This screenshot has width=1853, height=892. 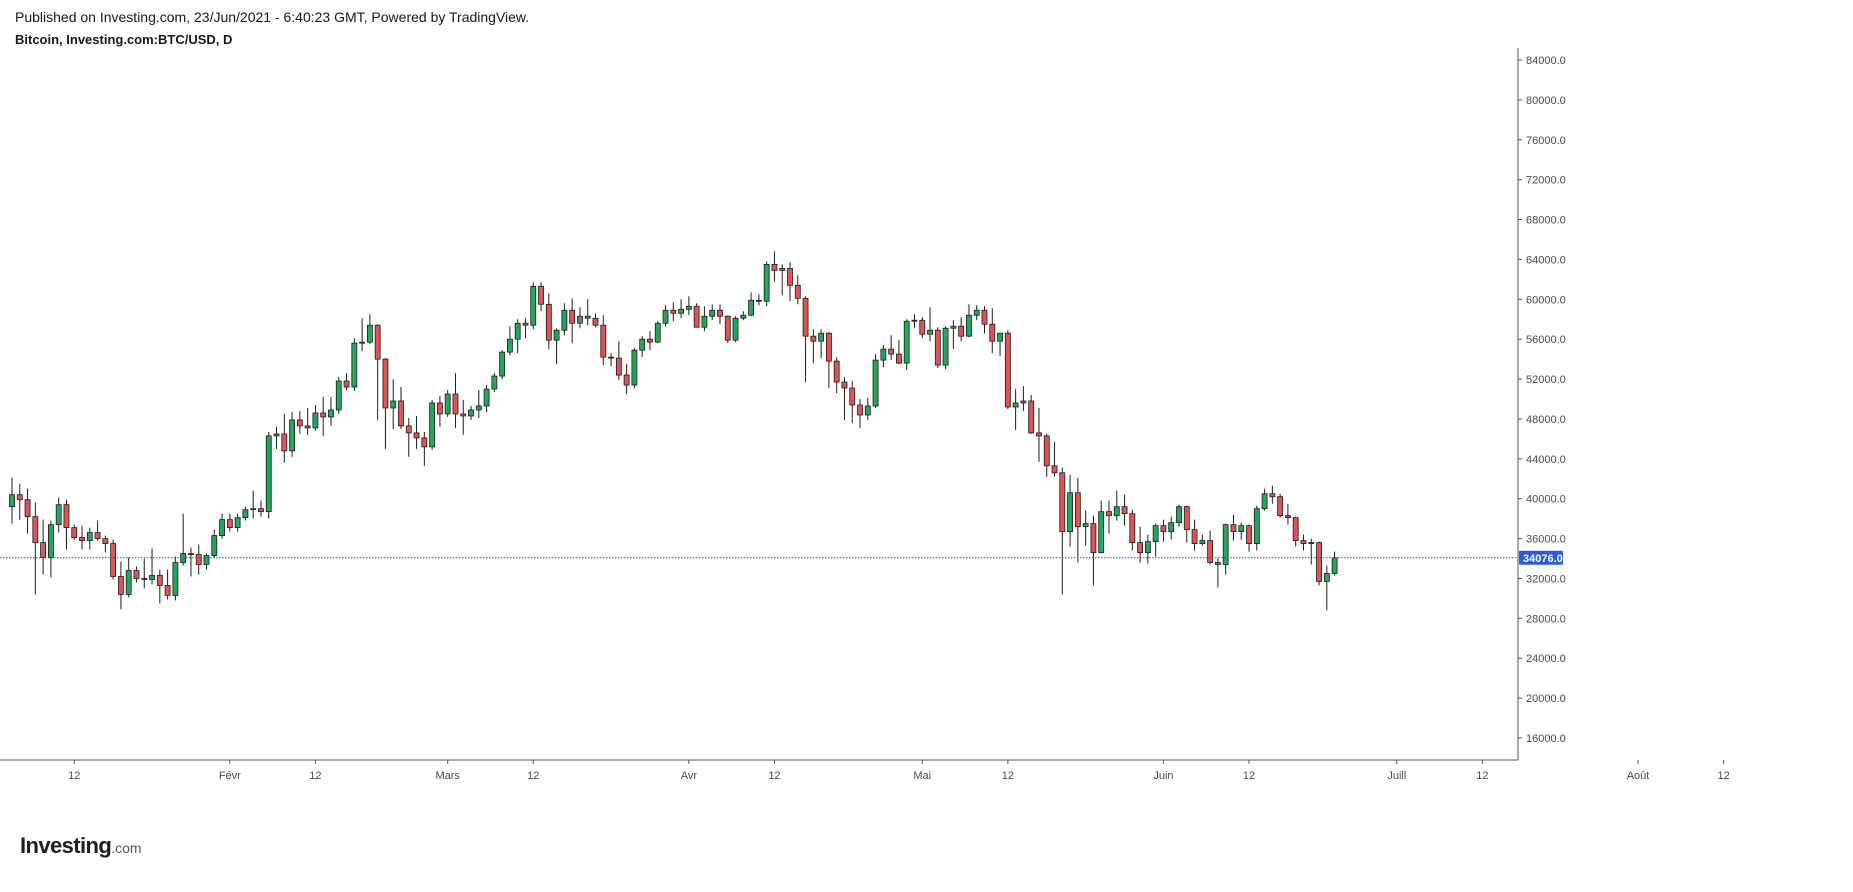 I want to click on price-tick-label: 40000.0, so click(x=1546, y=500).